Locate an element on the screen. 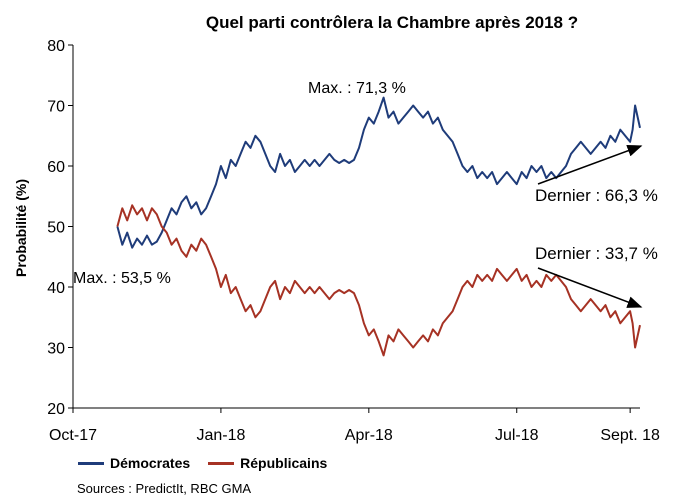 This screenshot has width=683, height=503. y-tick-label: 70 is located at coordinates (56, 107).